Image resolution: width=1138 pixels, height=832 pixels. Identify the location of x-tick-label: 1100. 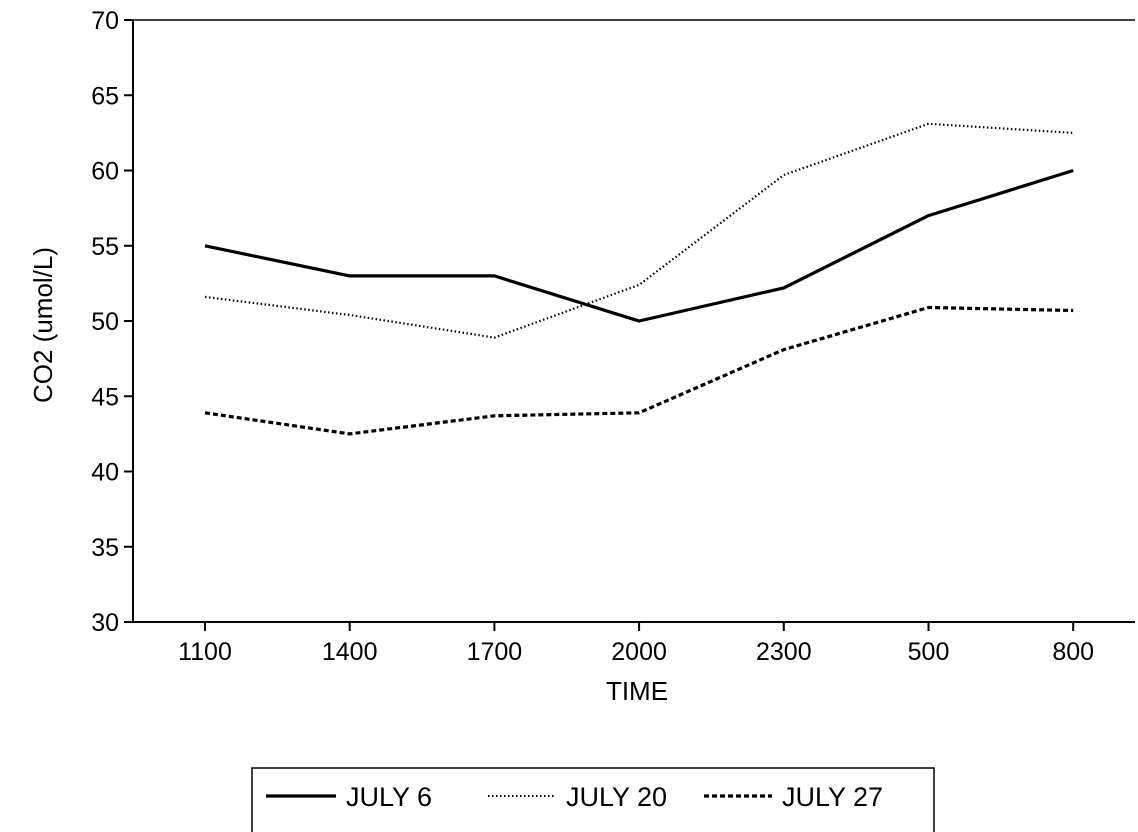
(205, 652).